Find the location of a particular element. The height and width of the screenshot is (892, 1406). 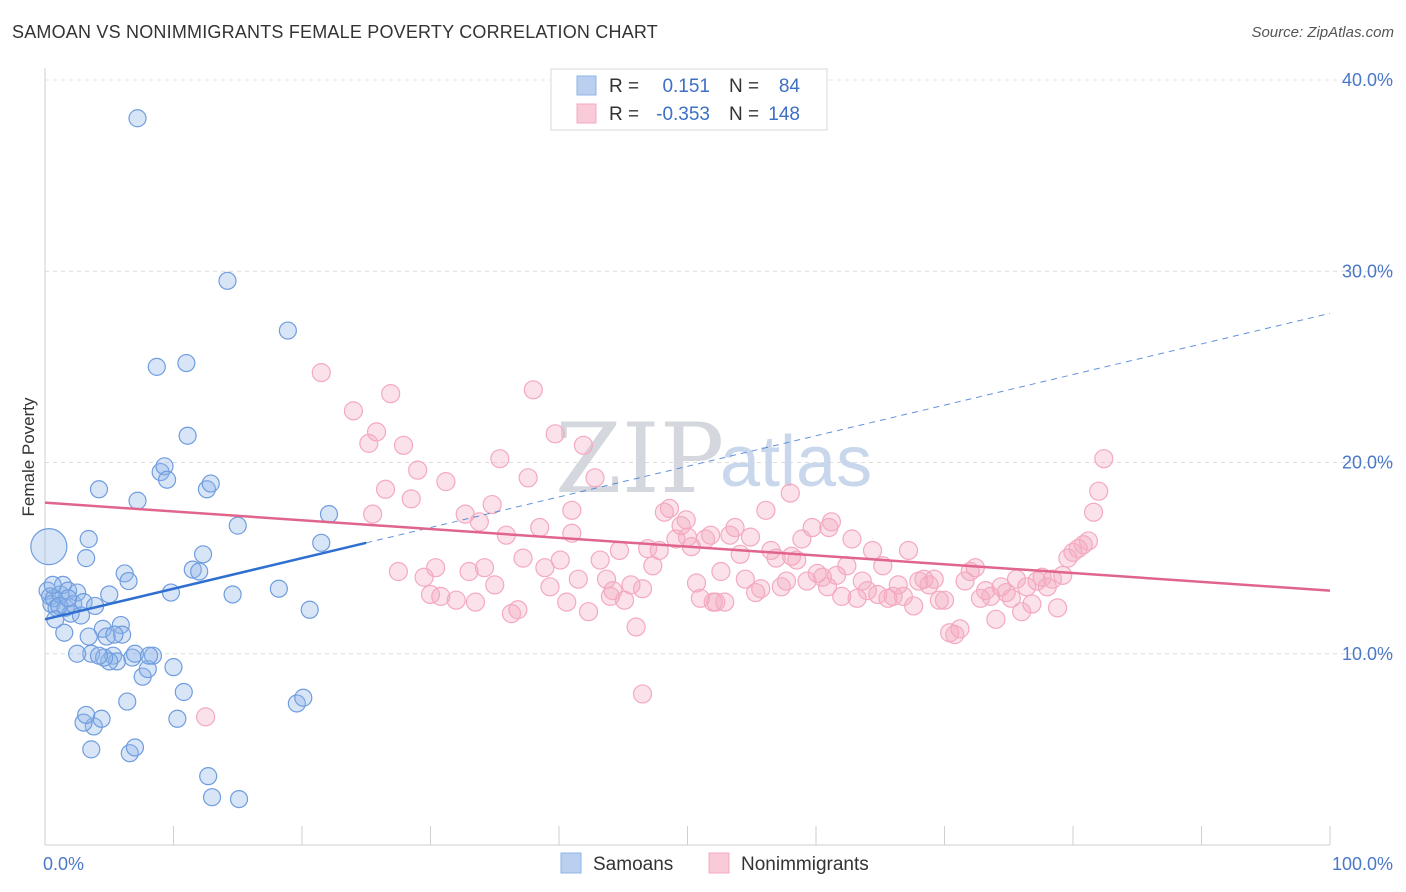

bottom-legend: Samoans Nonimmigrants is located at coordinates (714, 863).